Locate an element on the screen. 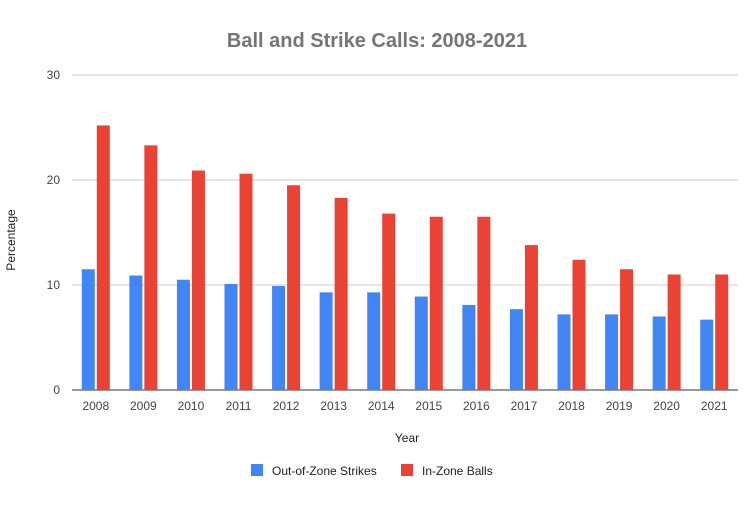  x-tick-label: 2015 is located at coordinates (428, 406).